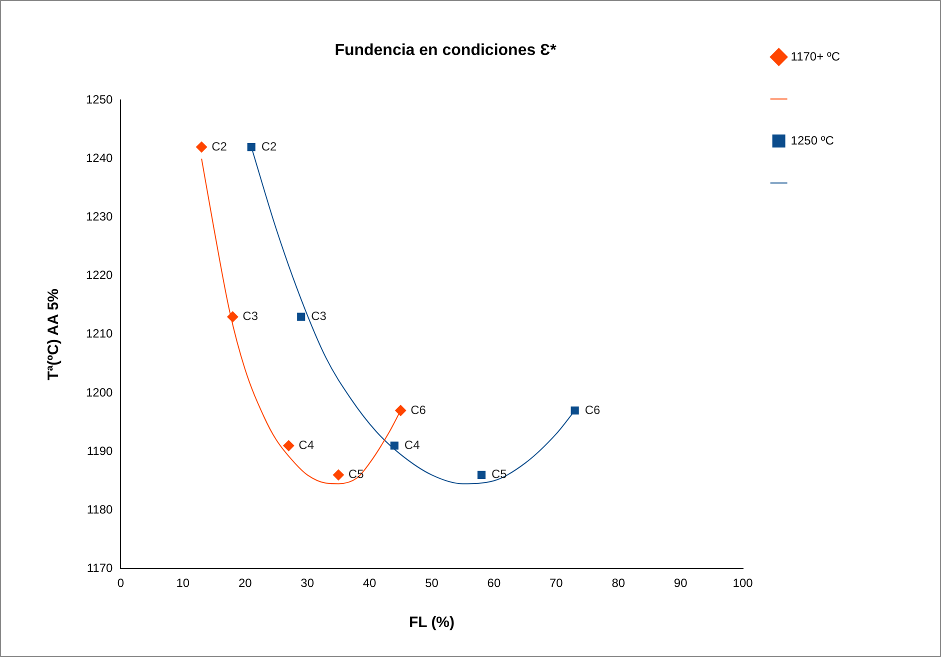 The image size is (941, 657). What do you see at coordinates (53, 334) in the screenshot?
I see `y-axis-title: Tª(ºC) AA 5%` at bounding box center [53, 334].